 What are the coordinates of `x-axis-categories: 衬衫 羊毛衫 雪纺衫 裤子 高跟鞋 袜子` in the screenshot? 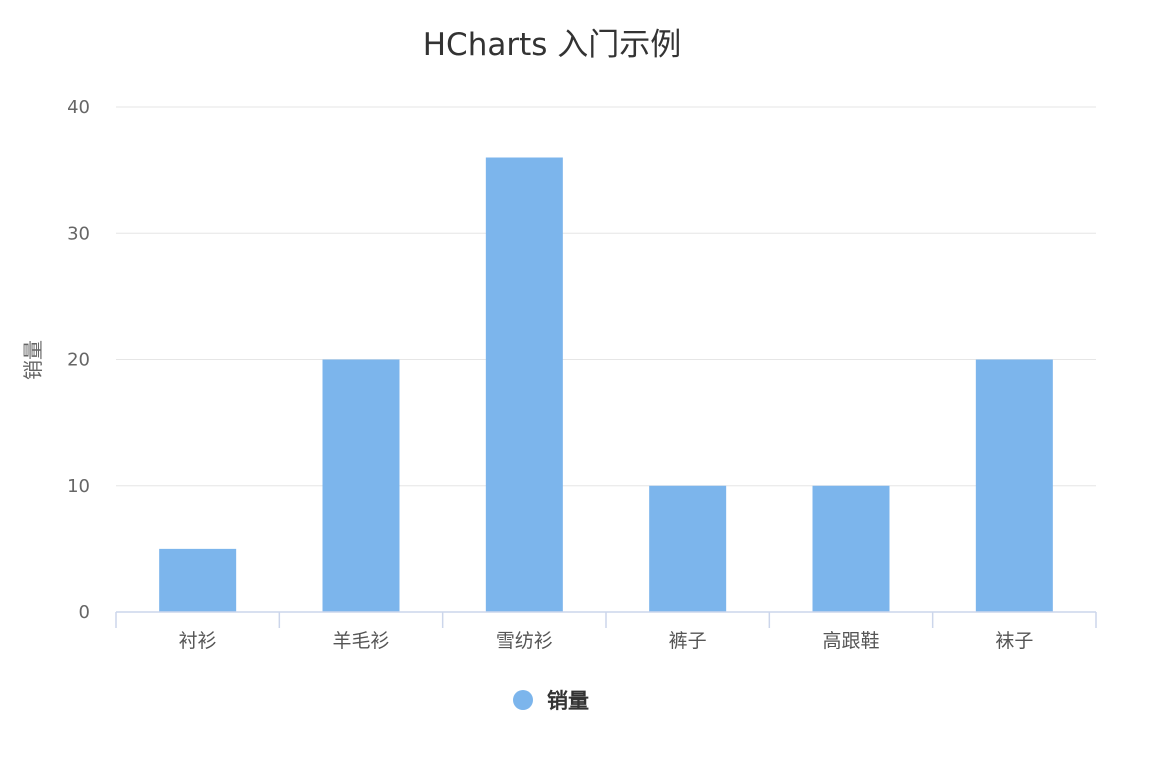 It's located at (606, 641).